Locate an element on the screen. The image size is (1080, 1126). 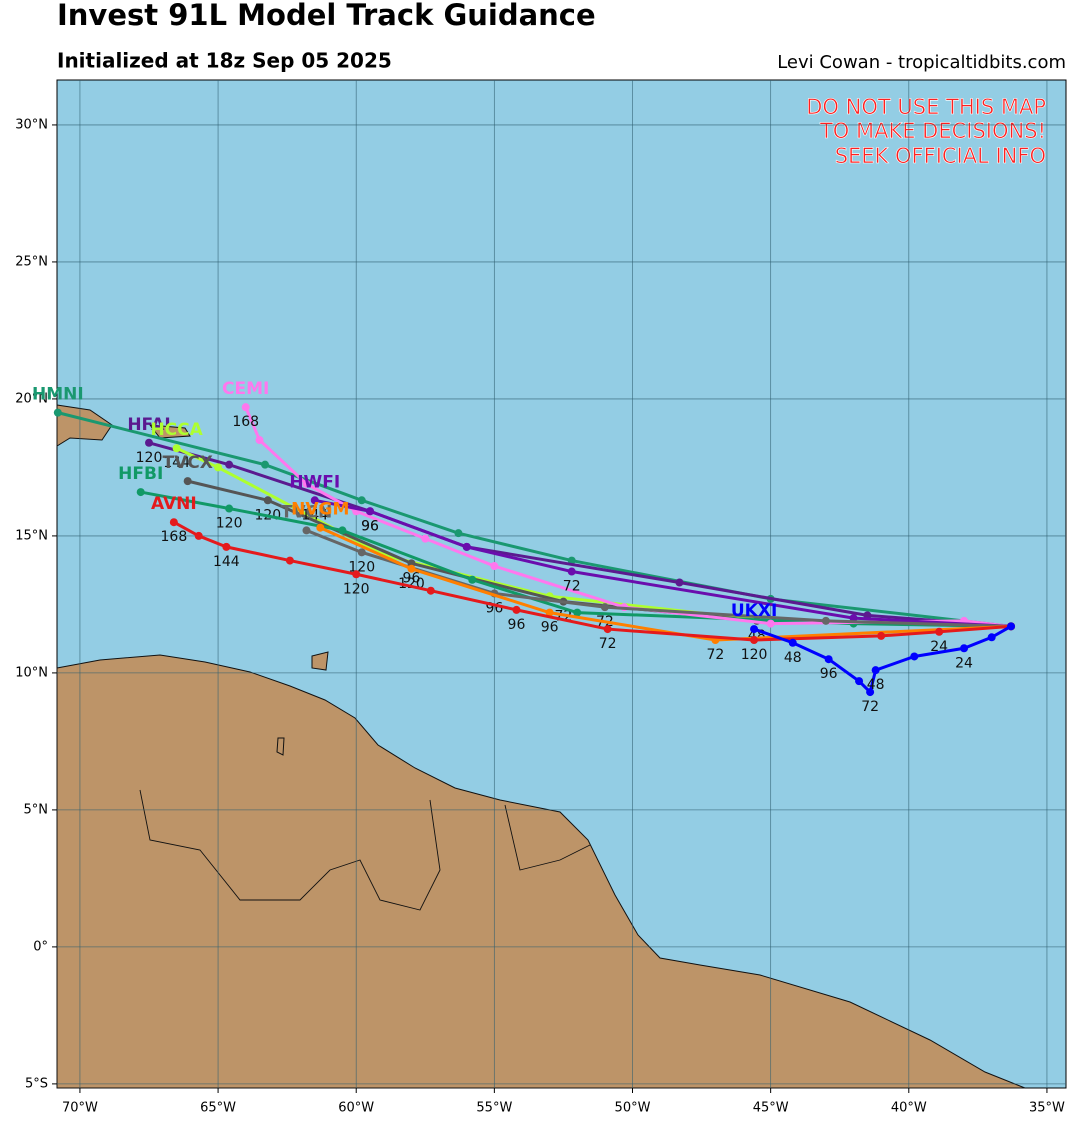
model-name: AVNI is located at coordinates (174, 504).